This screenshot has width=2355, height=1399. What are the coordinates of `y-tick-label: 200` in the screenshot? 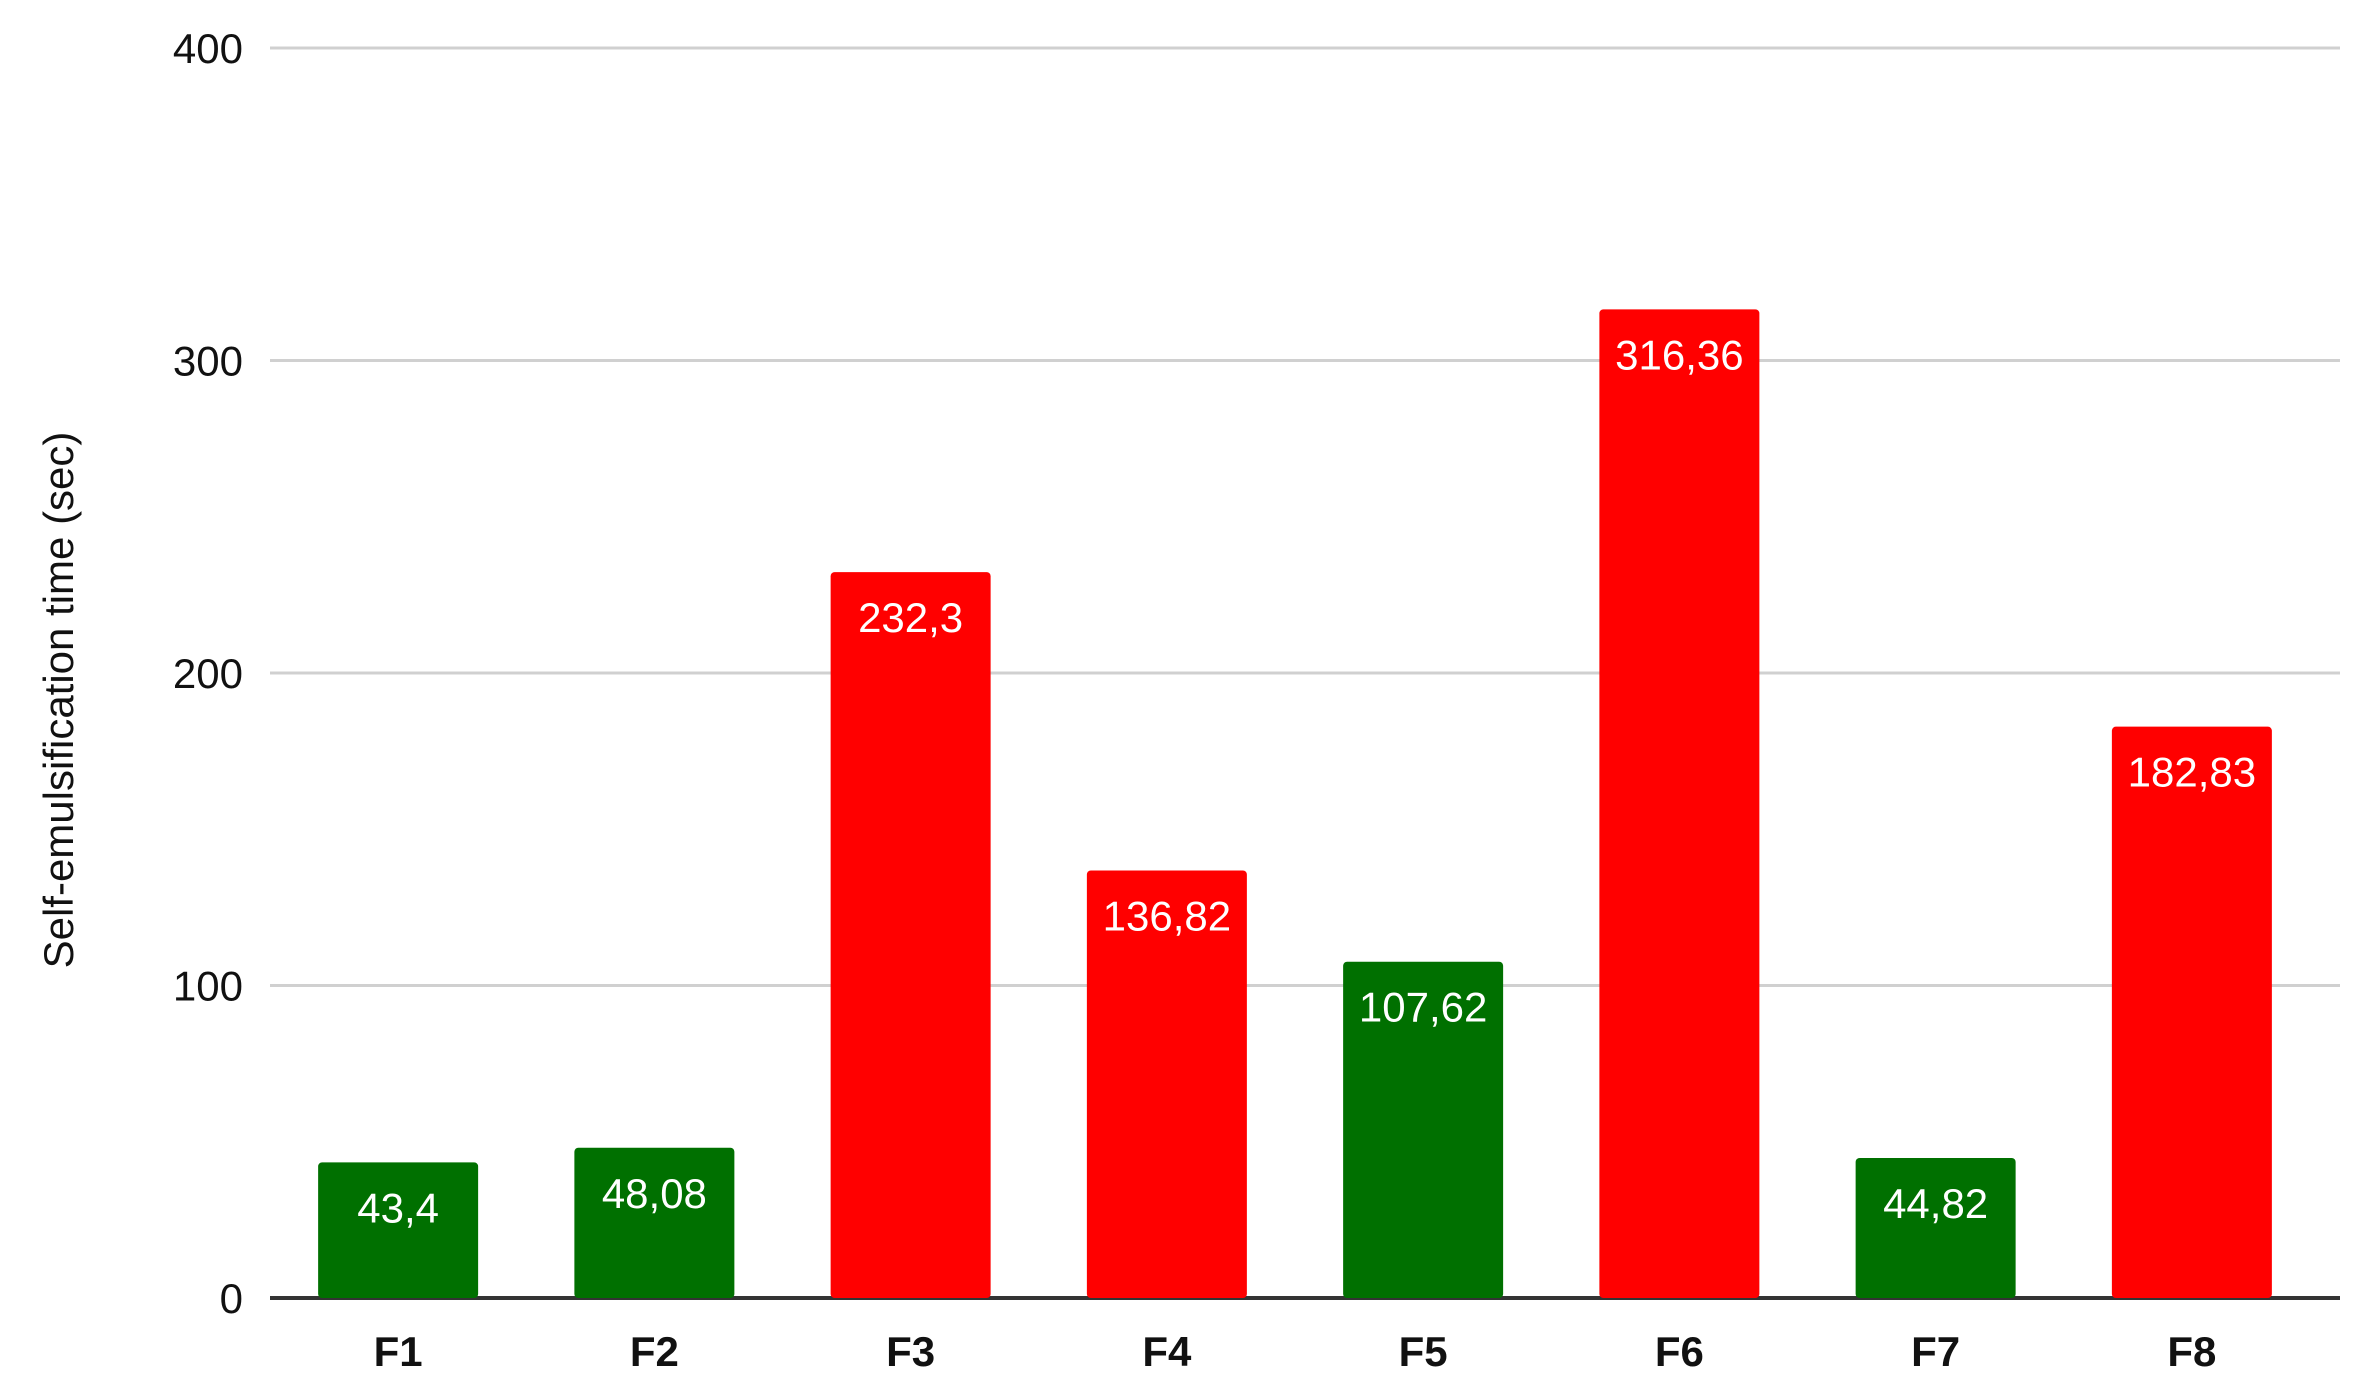 It's located at (208, 673).